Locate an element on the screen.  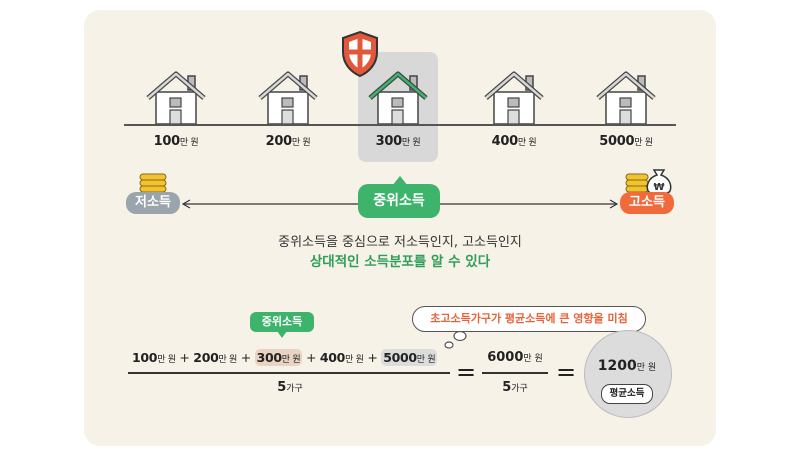
median-pointer is located at coordinates (400, 181).